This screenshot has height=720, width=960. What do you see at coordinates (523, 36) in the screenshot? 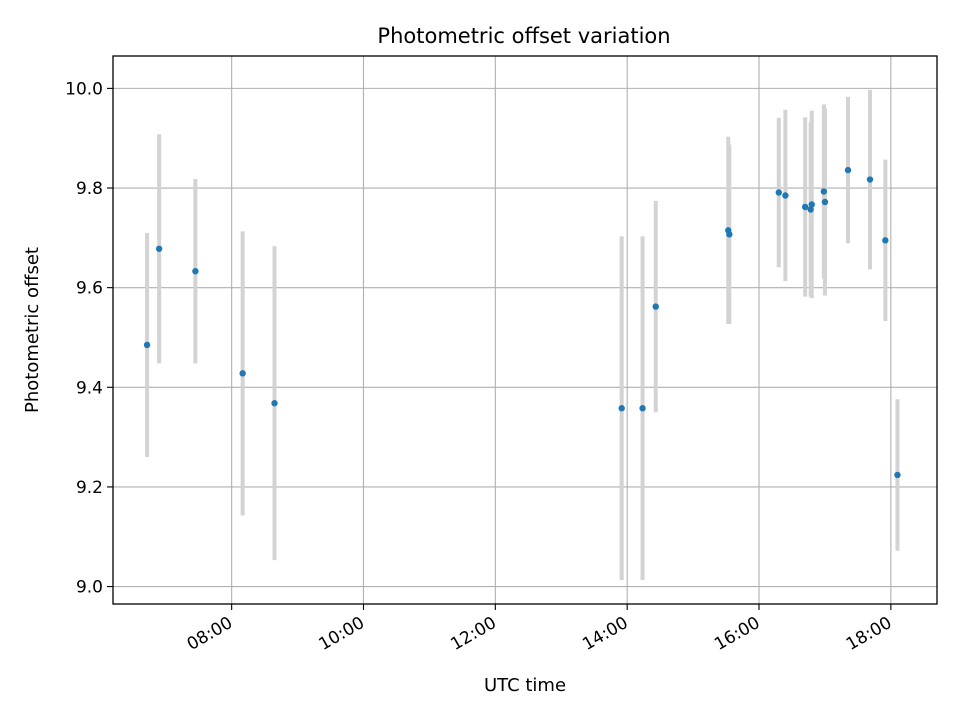
I see `chart-title: Photometric offset variation` at bounding box center [523, 36].